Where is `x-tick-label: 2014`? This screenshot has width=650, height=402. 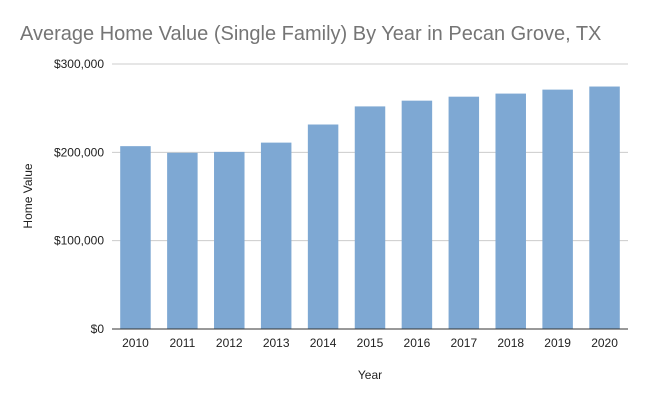
x-tick-label: 2014 is located at coordinates (323, 343).